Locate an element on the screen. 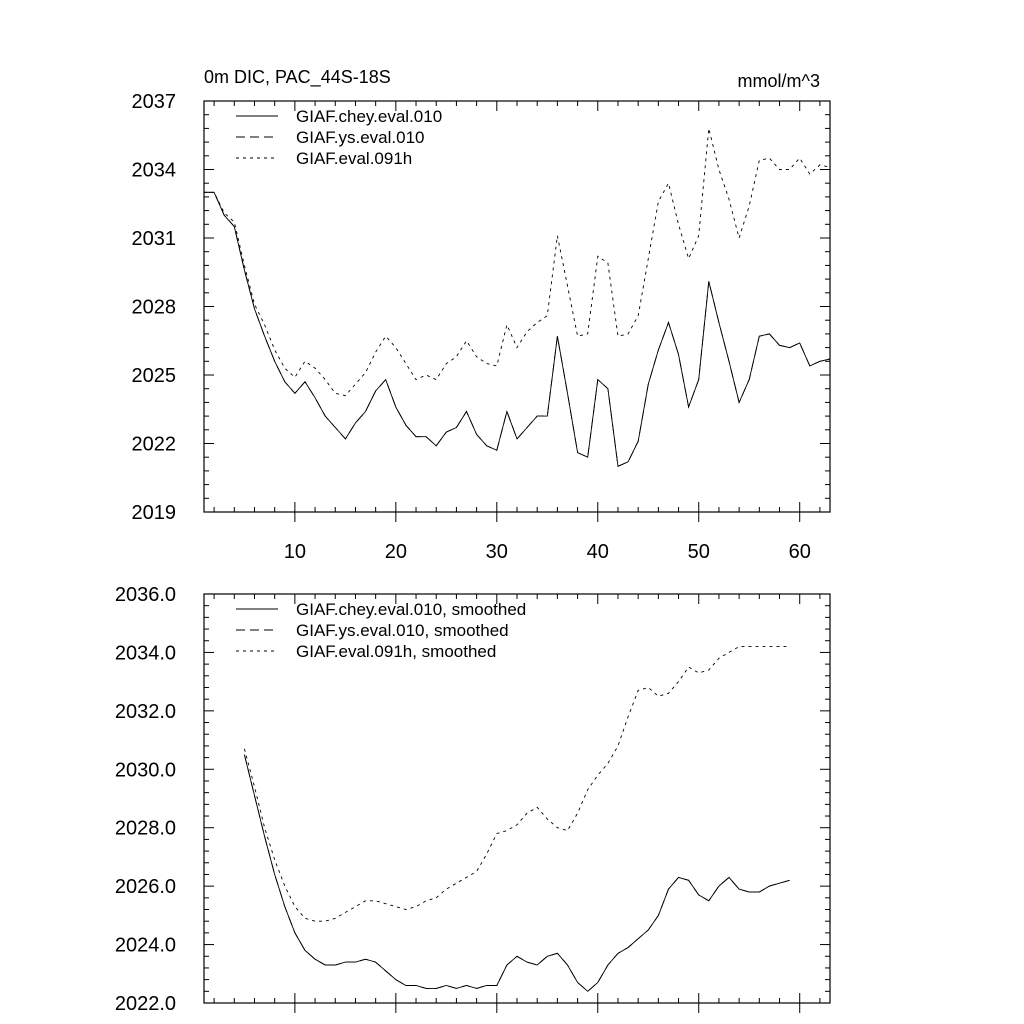 The height and width of the screenshot is (1024, 1024). y-tick-label: 2022 is located at coordinates (154, 445).